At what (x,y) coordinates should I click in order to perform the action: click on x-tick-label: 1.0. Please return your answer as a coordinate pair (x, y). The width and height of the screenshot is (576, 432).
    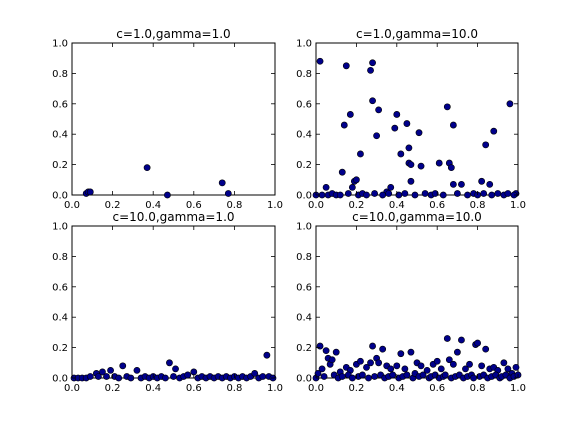
    Looking at the image, I should click on (275, 388).